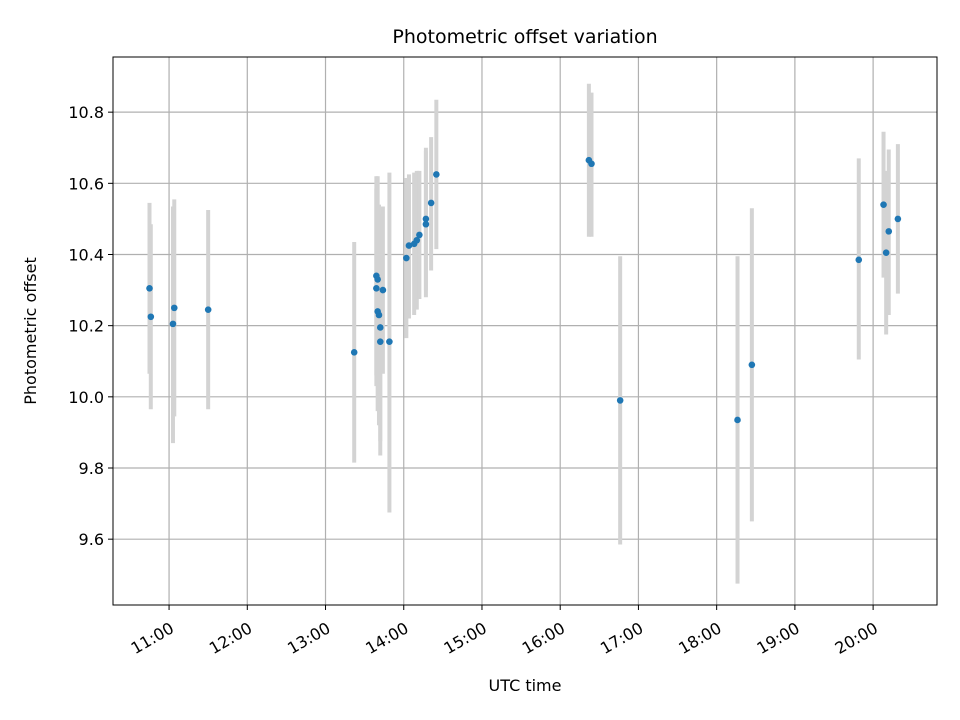 This screenshot has height=720, width=960. I want to click on y-tick-label: 10.0, so click(86, 397).